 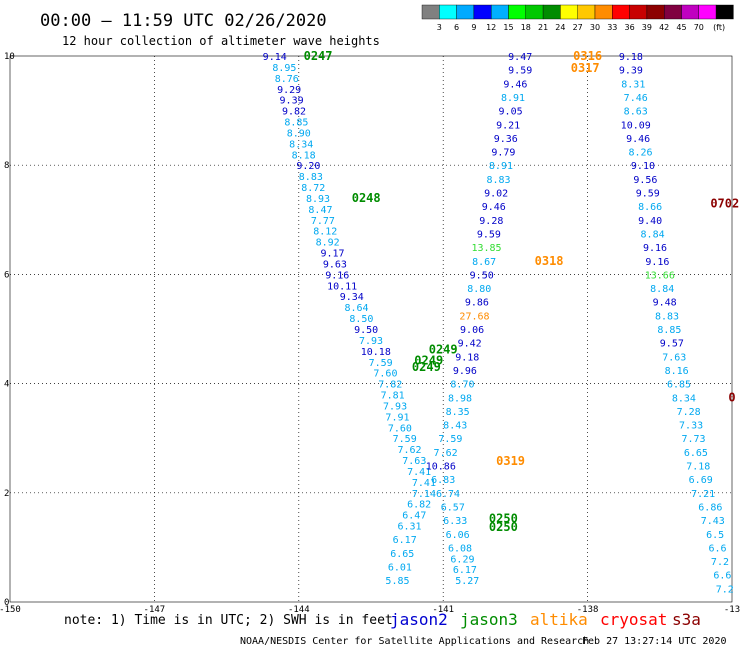 I want to click on color-scale-bar: 3 6 9 12 15 18 21 24 27 30 33 36 39 42 45 70 (ft), so click(x=577, y=18).